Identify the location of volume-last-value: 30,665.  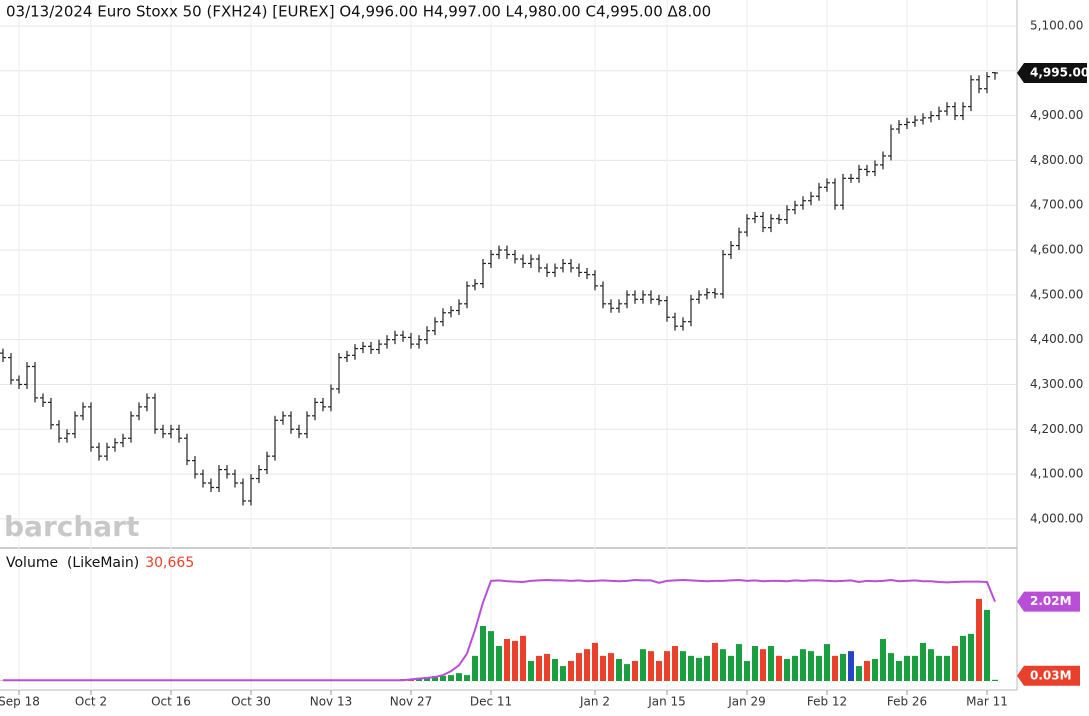
(169, 563).